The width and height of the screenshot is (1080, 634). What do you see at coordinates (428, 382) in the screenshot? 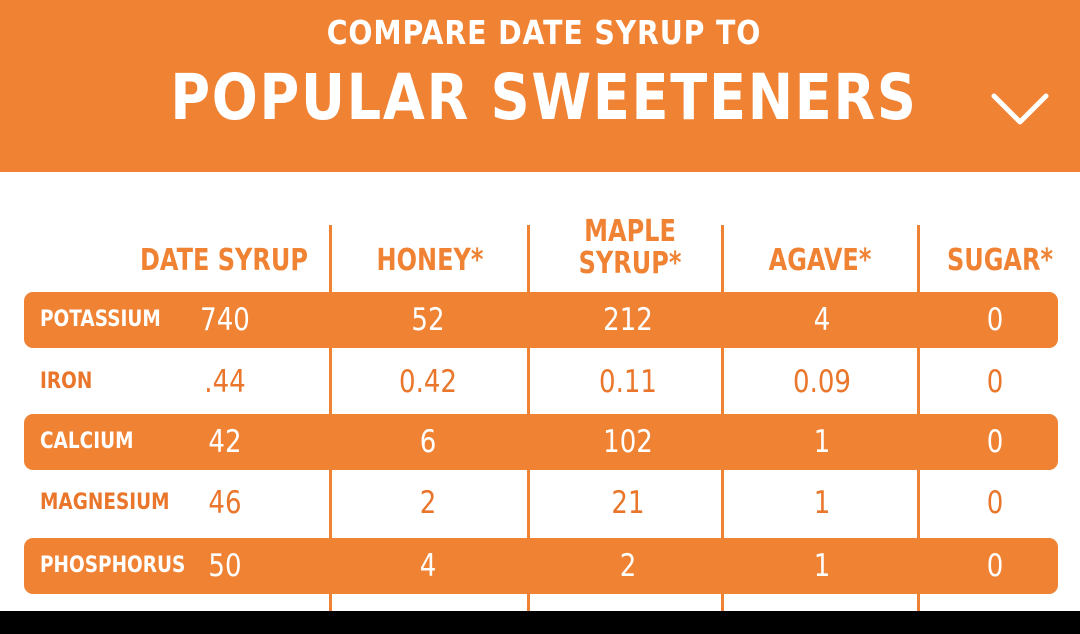
I see `cell-honey: 0.42` at bounding box center [428, 382].